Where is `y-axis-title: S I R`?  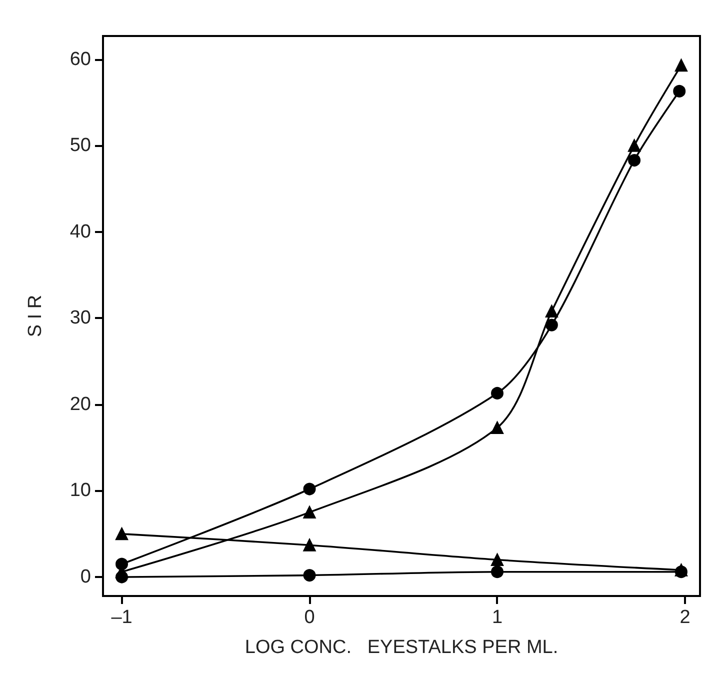 y-axis-title: S I R is located at coordinates (35, 316).